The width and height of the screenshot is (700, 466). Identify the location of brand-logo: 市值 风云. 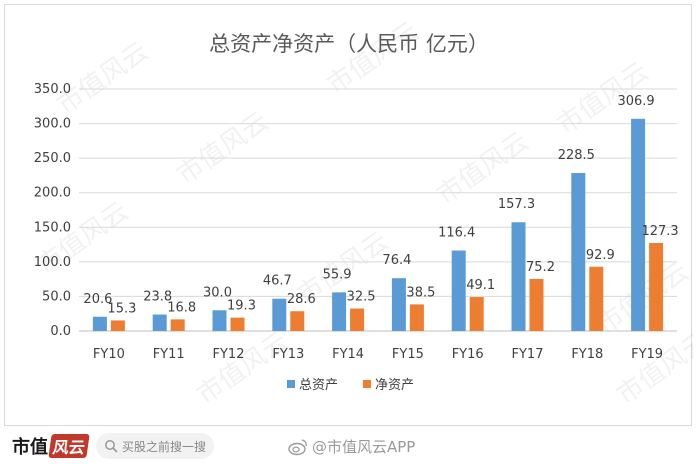
(51, 446).